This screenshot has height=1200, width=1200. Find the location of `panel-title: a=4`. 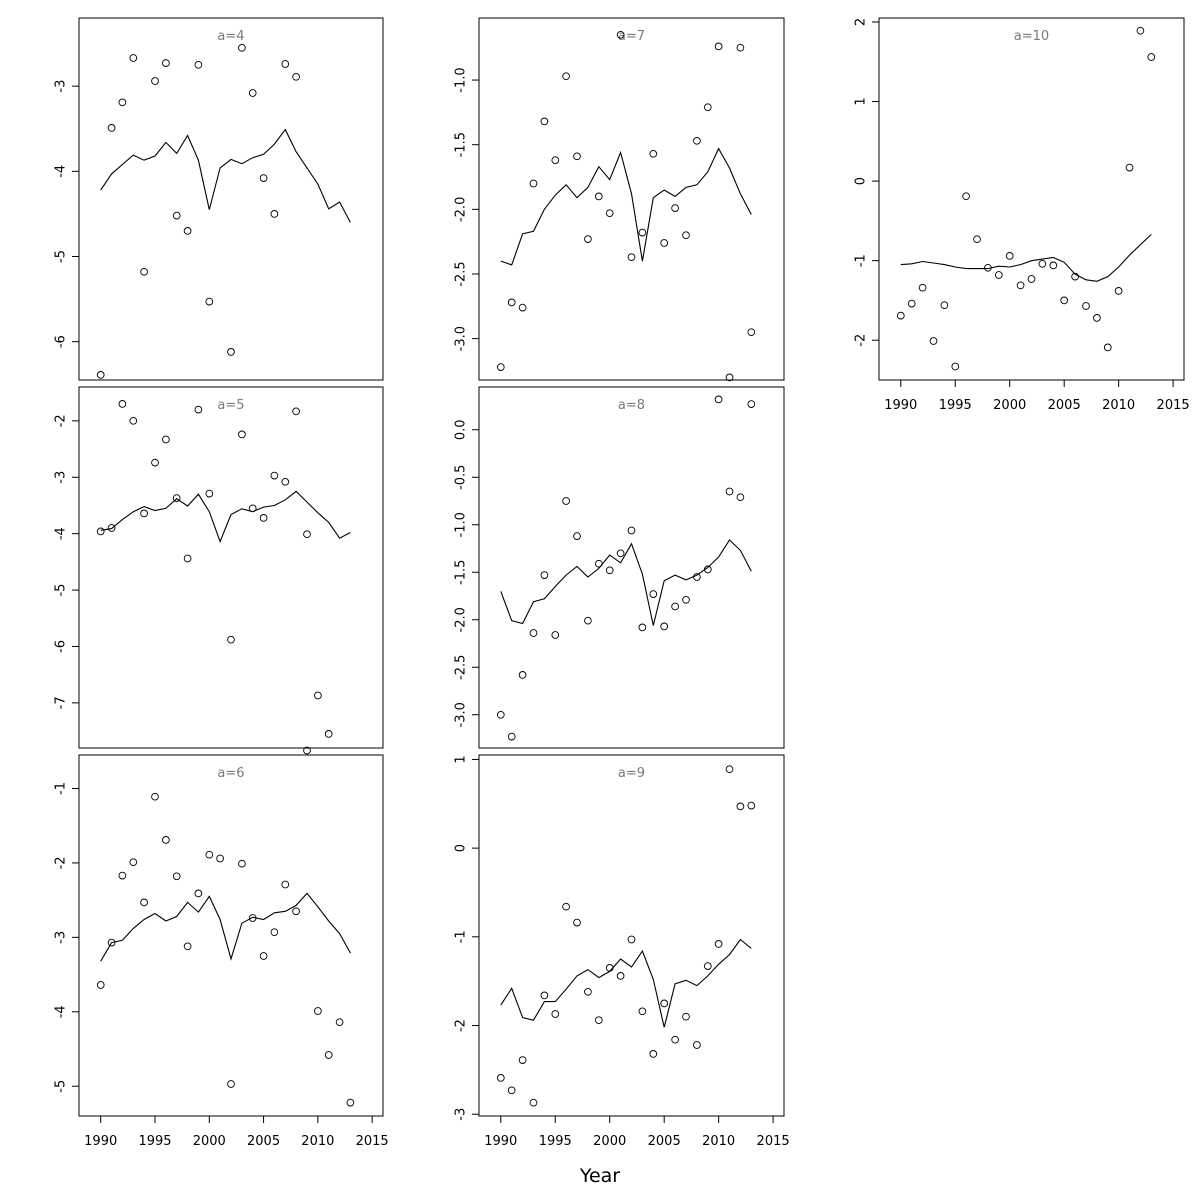

panel-title: a=4 is located at coordinates (230, 36).